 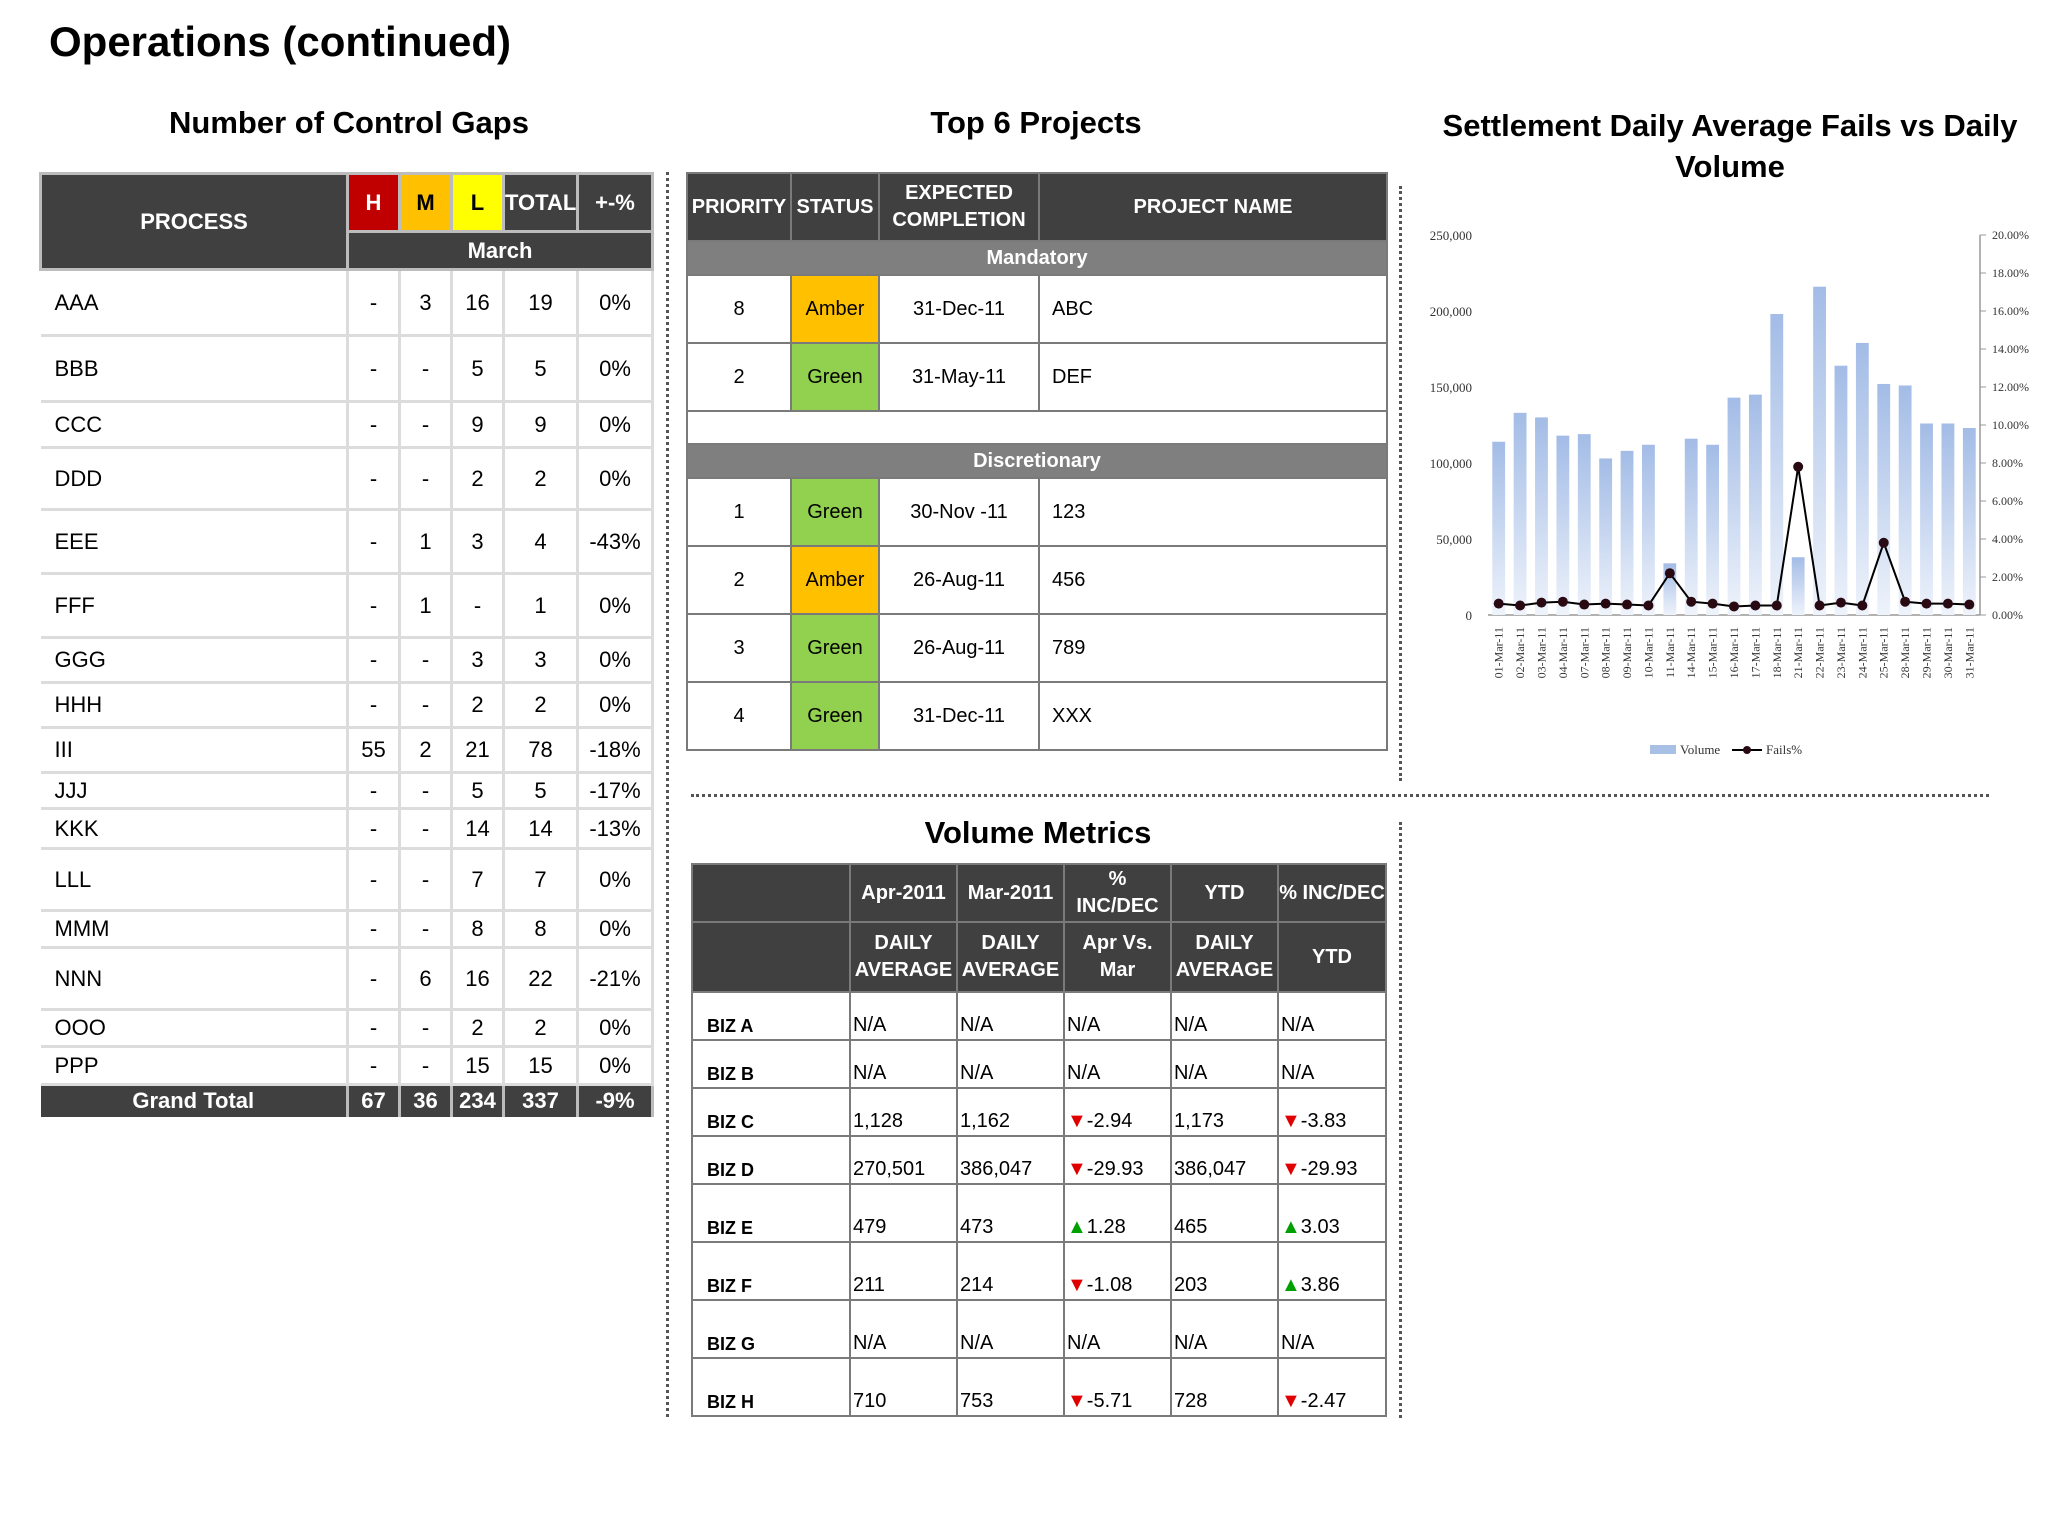 I want to click on low-header: L, so click(x=477, y=202).